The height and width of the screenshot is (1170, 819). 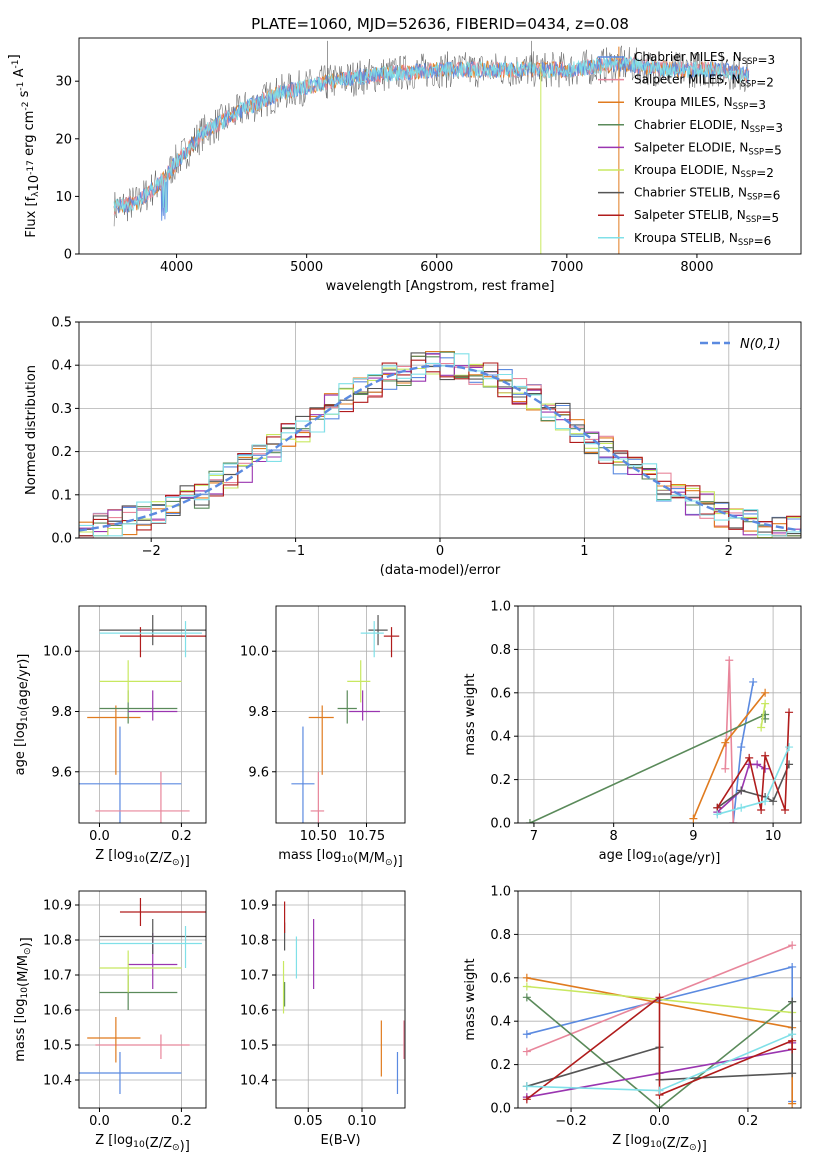 I want to click on y-tick-label: 10.7, so click(x=57, y=976).